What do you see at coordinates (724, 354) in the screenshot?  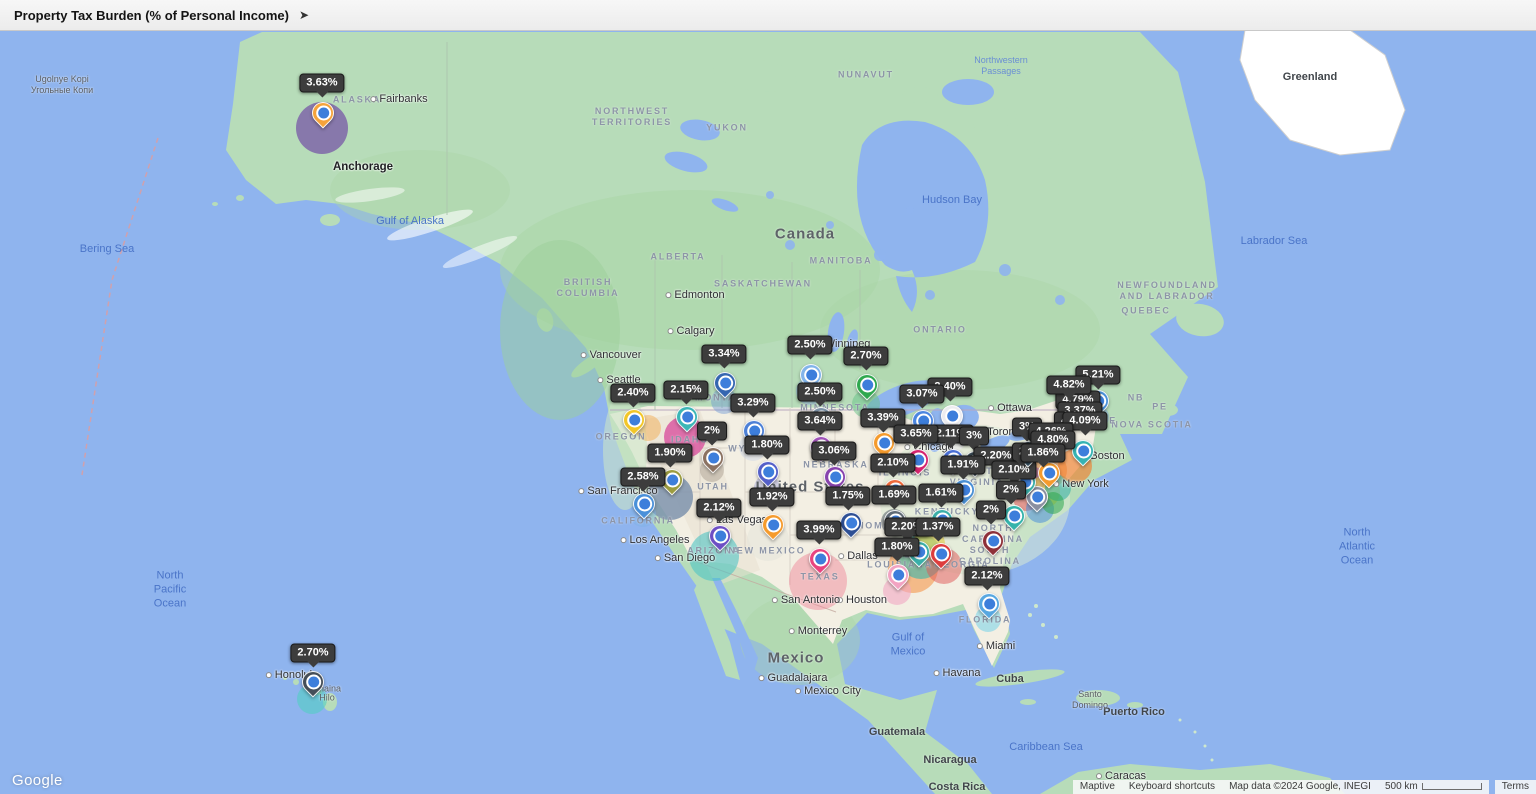 I see `marker-value-tag: 3.34%` at bounding box center [724, 354].